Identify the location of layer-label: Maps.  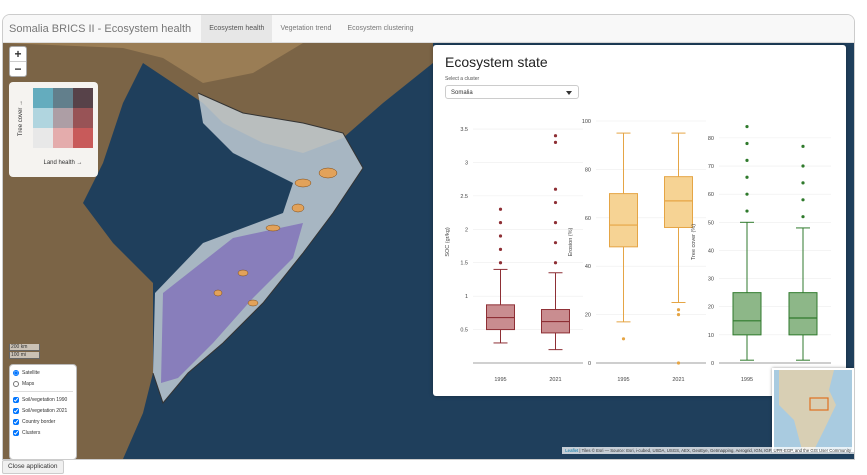
(28, 383).